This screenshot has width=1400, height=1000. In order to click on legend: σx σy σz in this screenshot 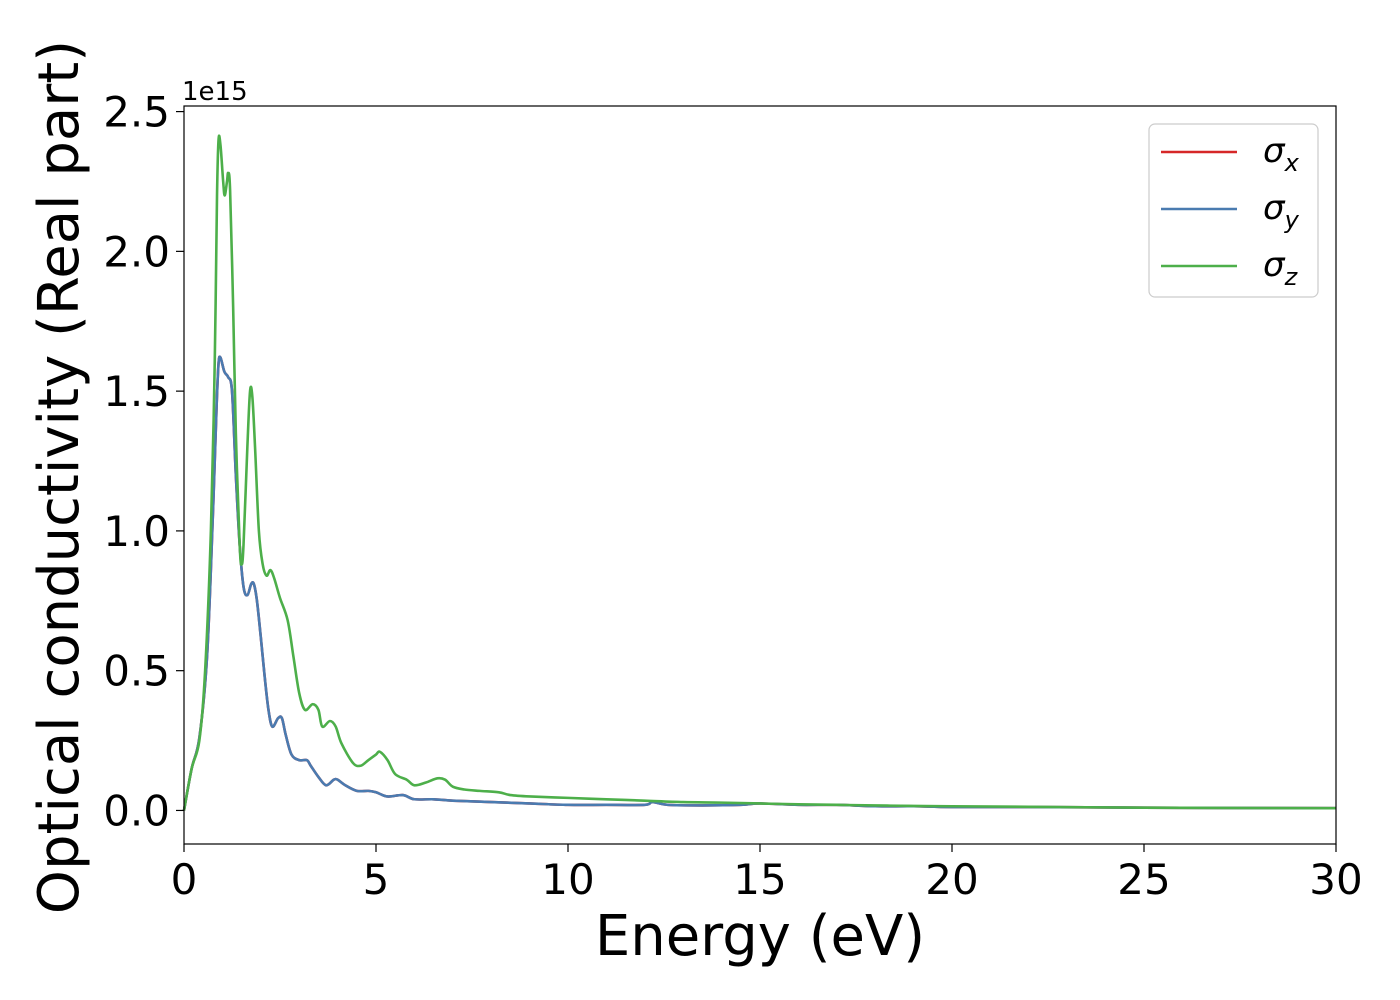, I will do `click(1233, 210)`.